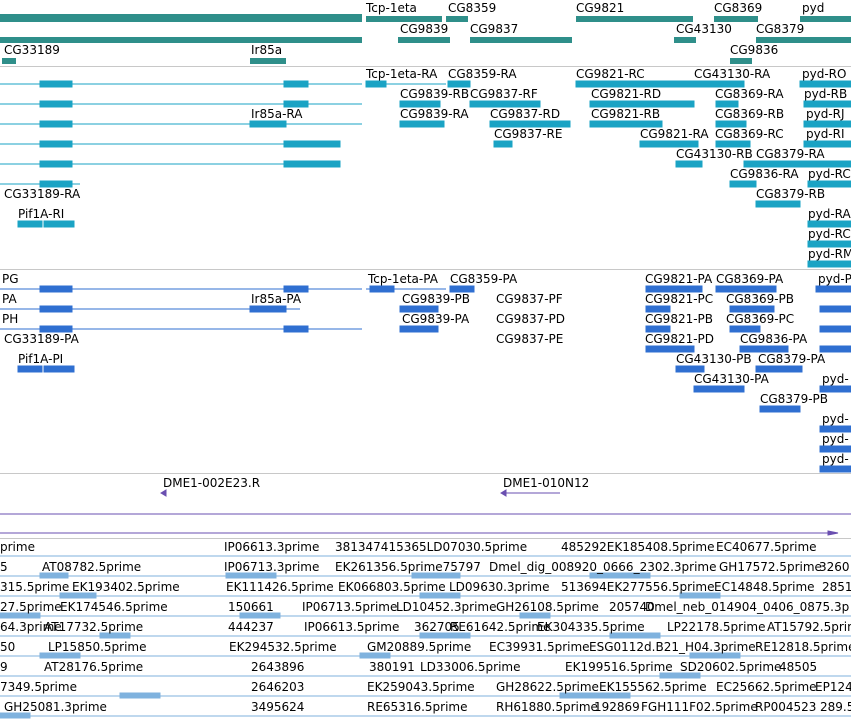  Describe the element at coordinates (791, 194) in the screenshot. I see `transcript-label: CG8379-RB` at that location.